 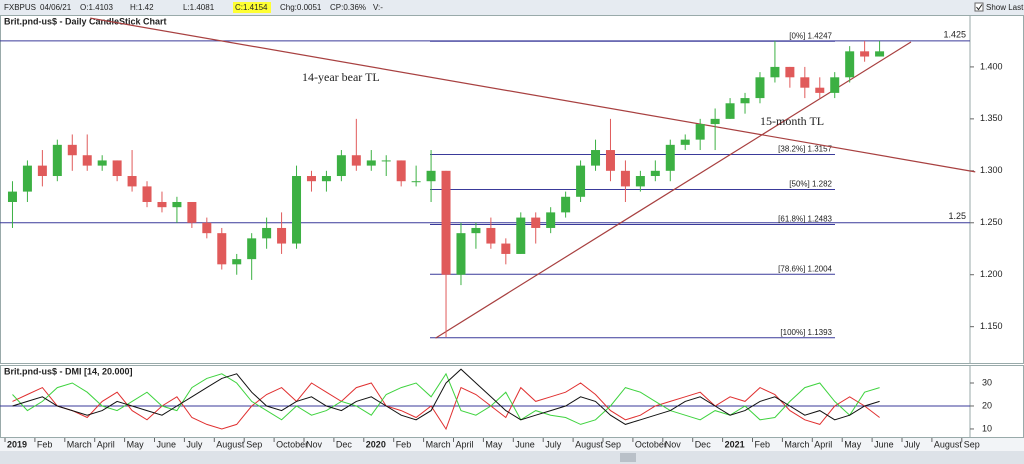 I want to click on show-last-label: Show Last, so click(x=1005, y=7).